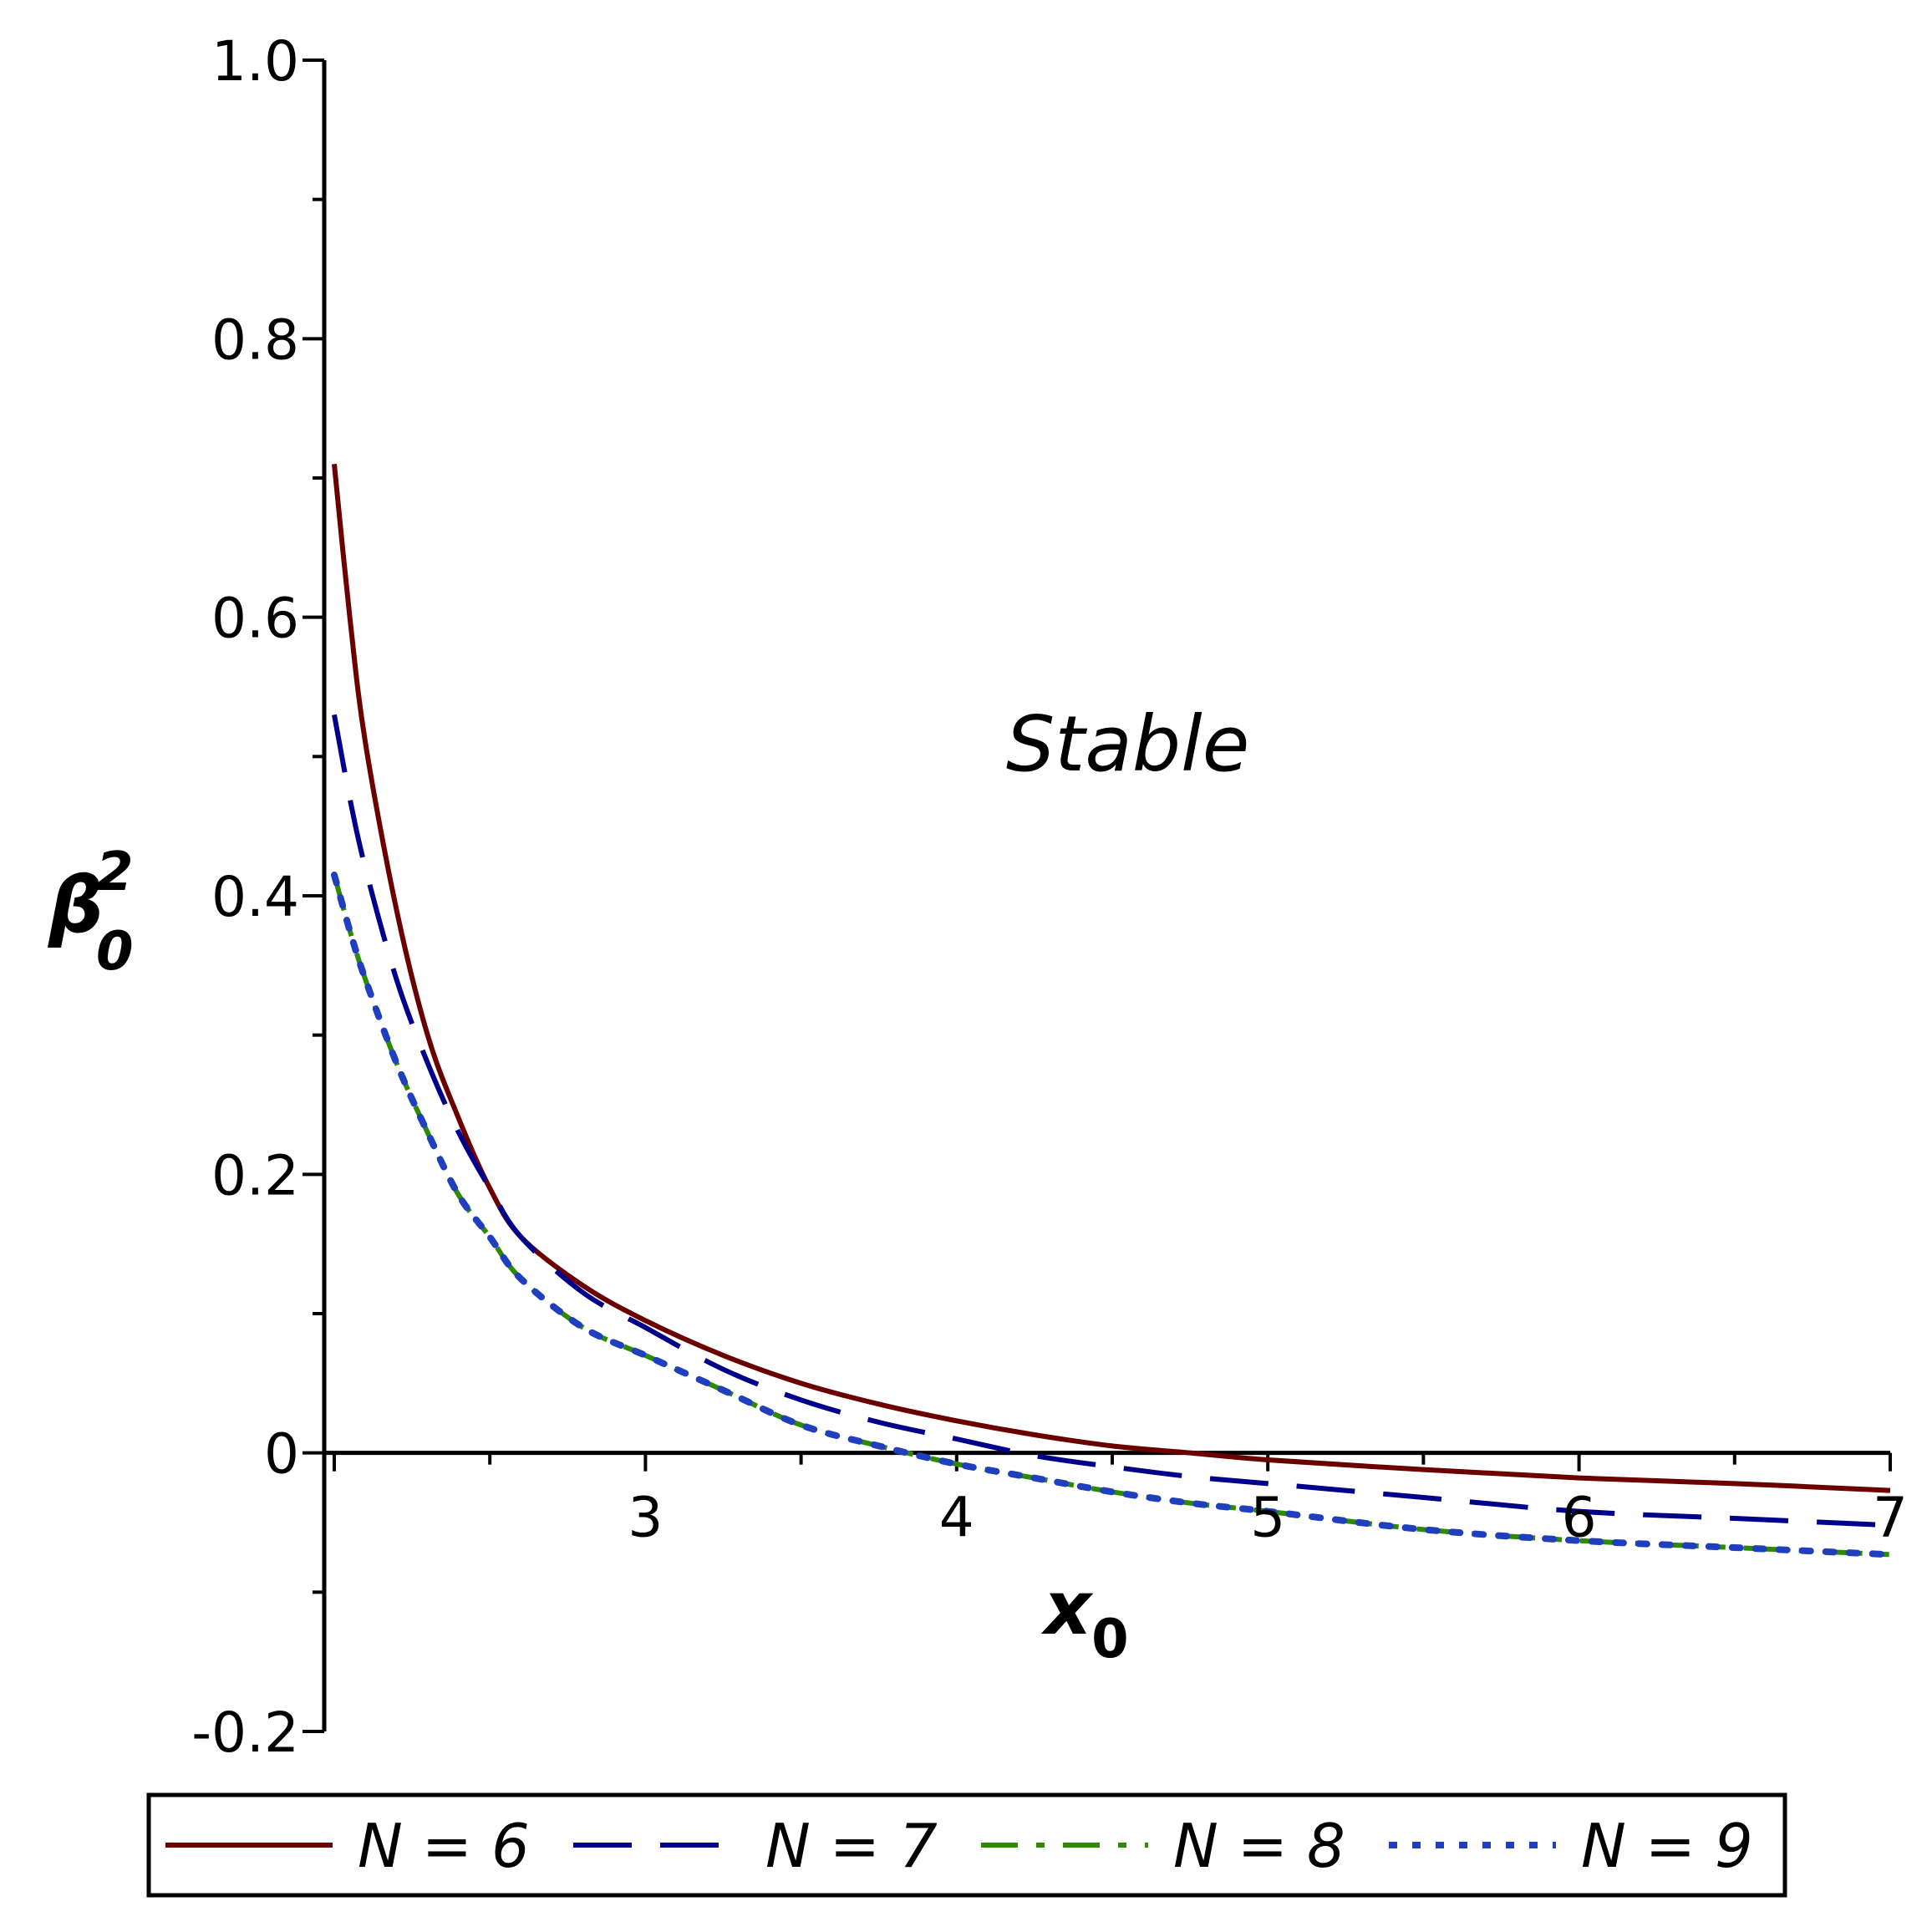 Image resolution: width=1932 pixels, height=1932 pixels. What do you see at coordinates (281, 1454) in the screenshot?
I see `y-tick-label: 0` at bounding box center [281, 1454].